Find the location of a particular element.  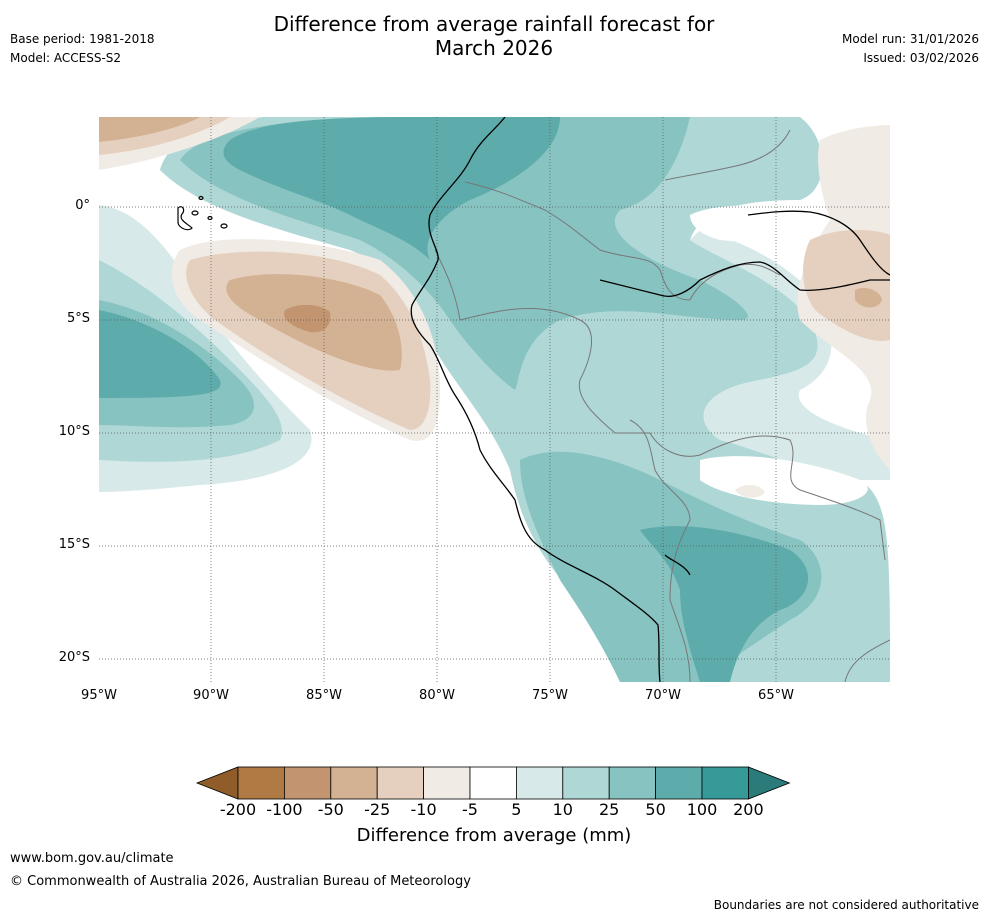

website-link: www.bom.gov.au/climate is located at coordinates (92, 858).